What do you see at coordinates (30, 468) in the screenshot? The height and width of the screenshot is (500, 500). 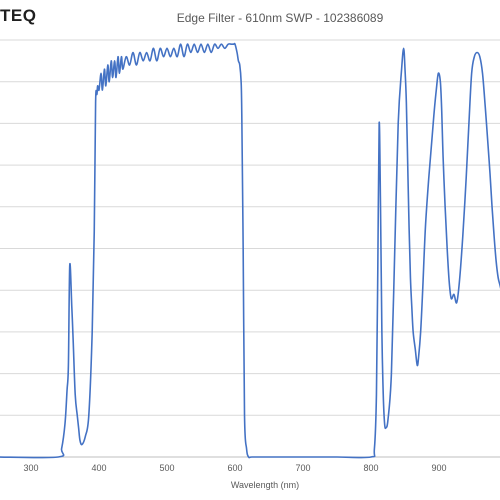 I see `x-tick-label: 300` at bounding box center [30, 468].